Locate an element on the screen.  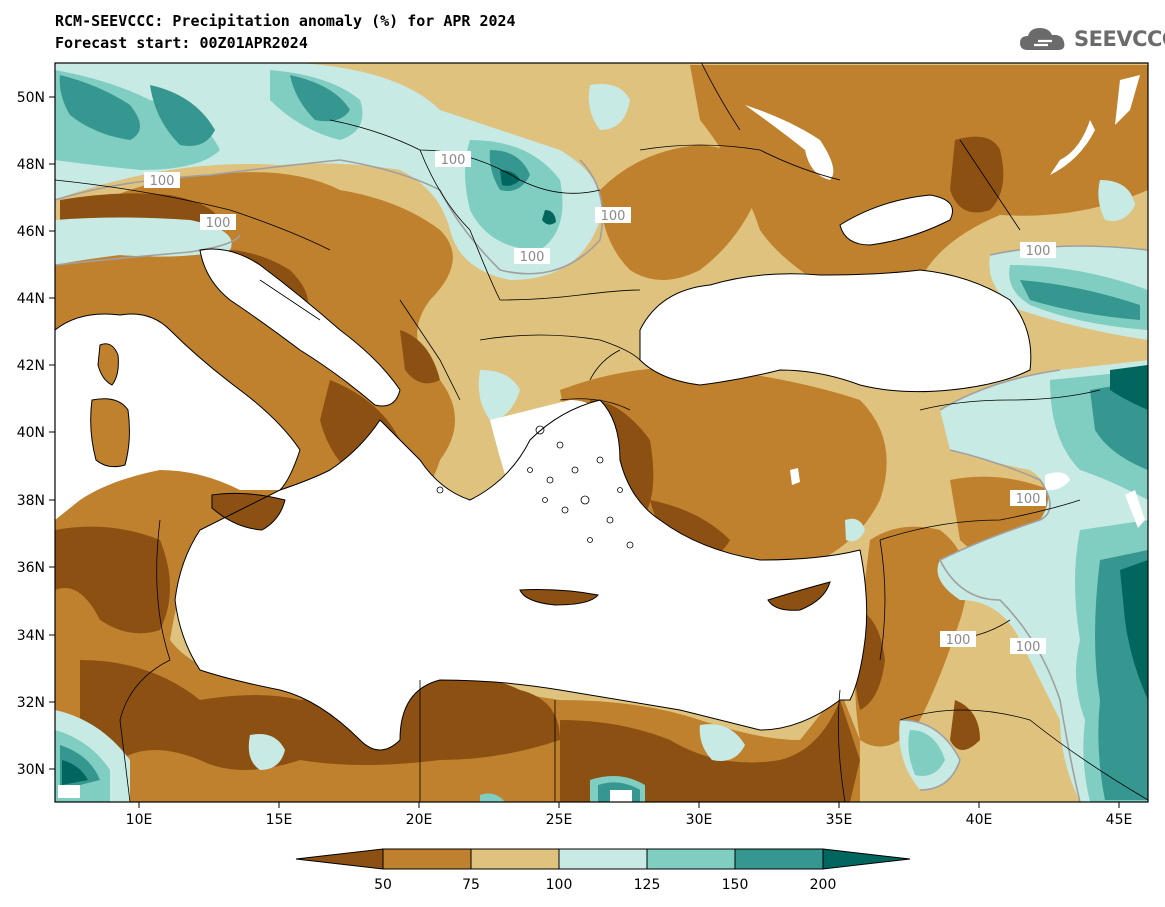
lat-label: 40N is located at coordinates (31, 433).